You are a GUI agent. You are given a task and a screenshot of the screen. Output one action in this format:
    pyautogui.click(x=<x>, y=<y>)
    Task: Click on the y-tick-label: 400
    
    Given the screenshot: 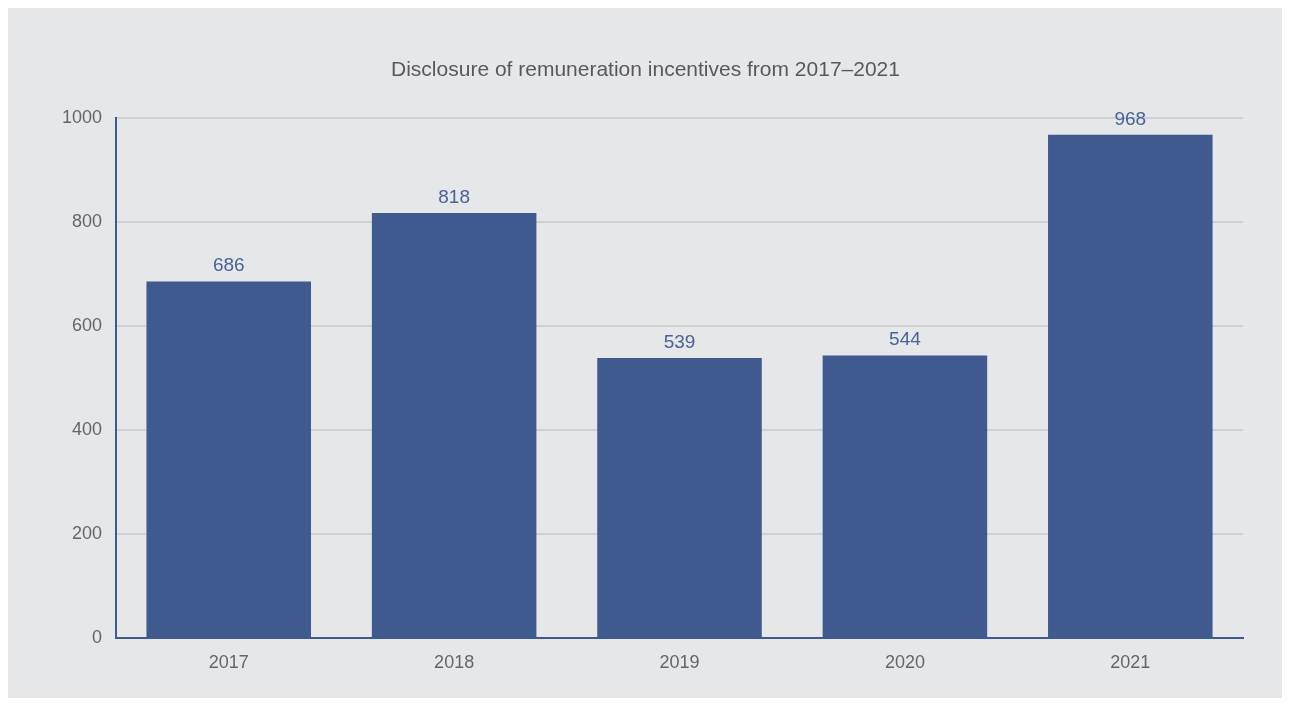 What is the action you would take?
    pyautogui.click(x=87, y=429)
    